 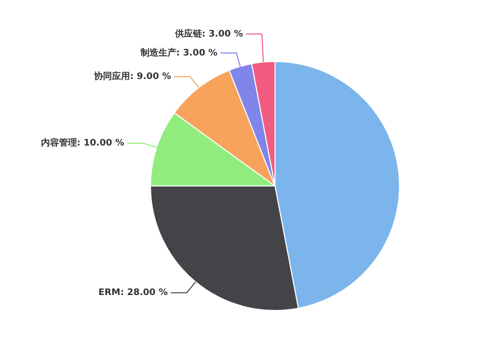 What do you see at coordinates (208, 34) in the screenshot?
I see `slice-label: 供应链: 3.00 %` at bounding box center [208, 34].